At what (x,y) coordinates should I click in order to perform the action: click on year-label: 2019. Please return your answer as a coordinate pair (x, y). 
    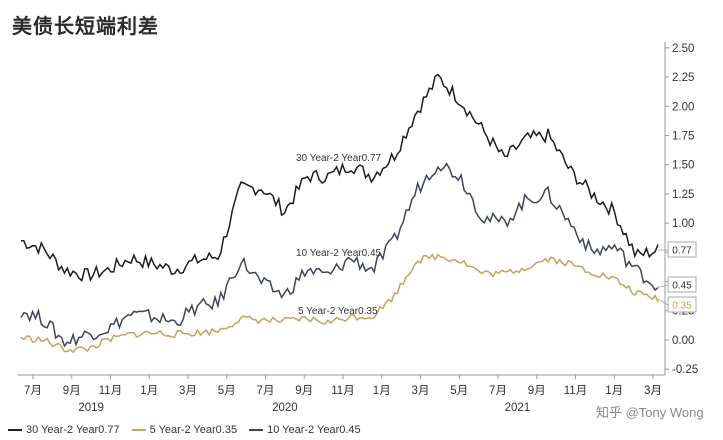
    Looking at the image, I should click on (91, 408).